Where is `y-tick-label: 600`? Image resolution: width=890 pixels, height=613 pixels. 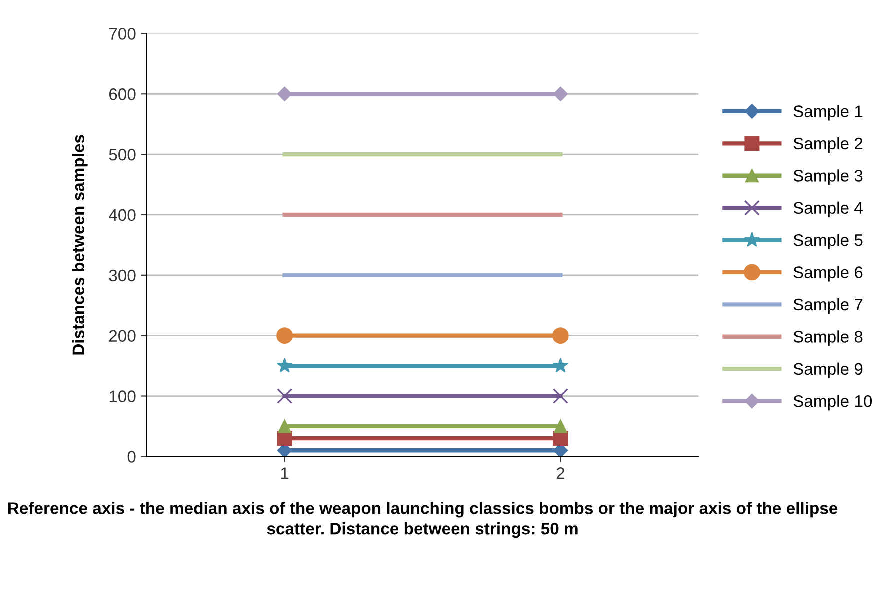
y-tick-label: 600 is located at coordinates (122, 94).